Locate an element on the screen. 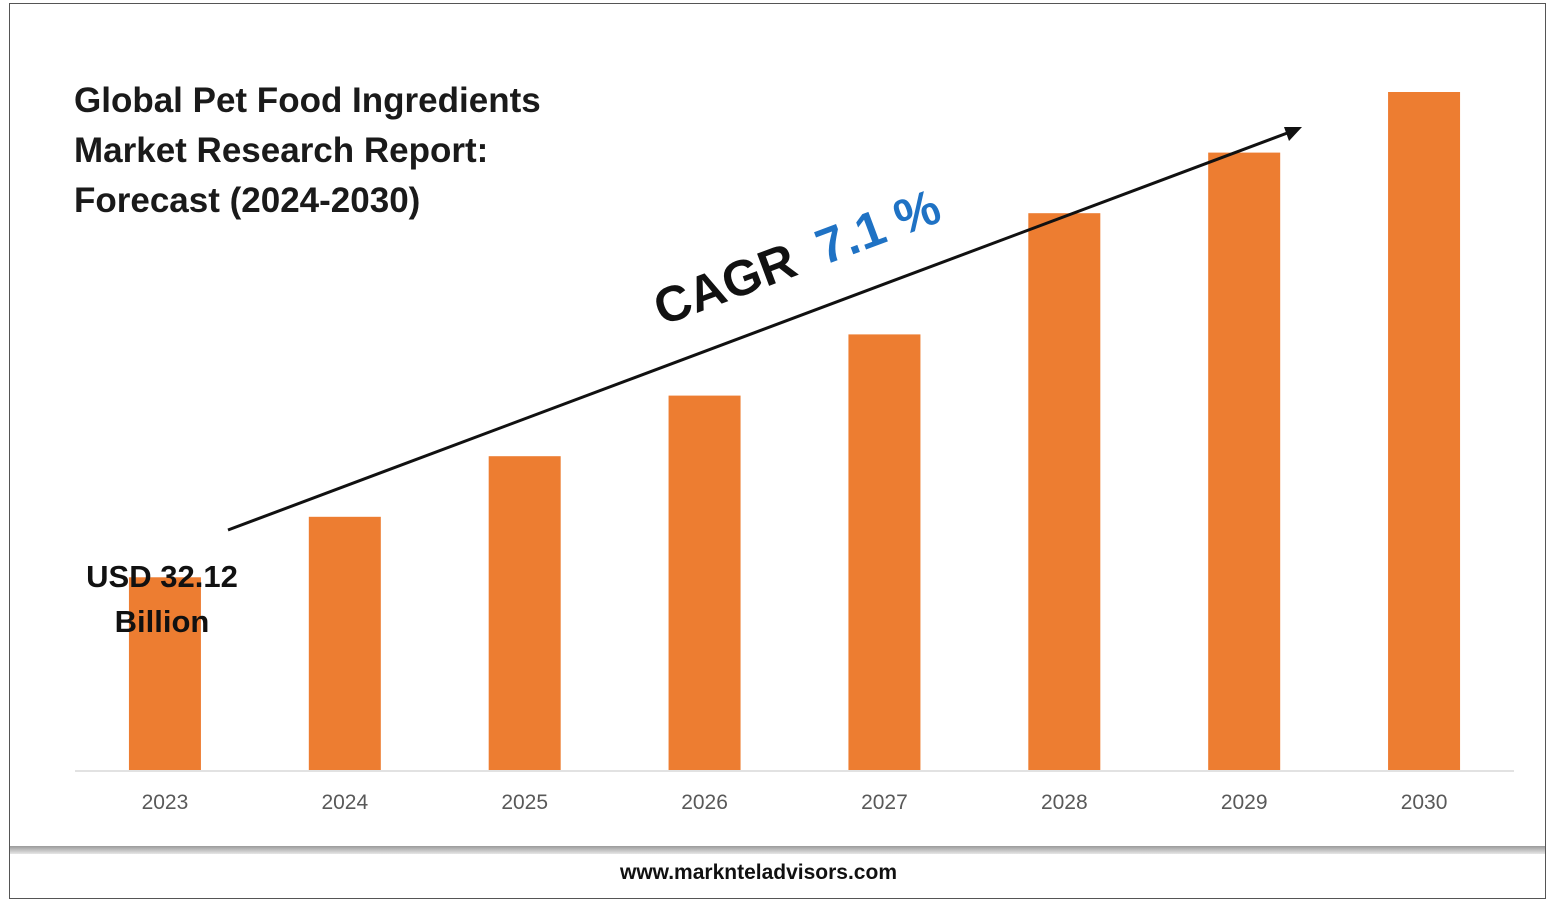  x-tick-label-2027: 2027 is located at coordinates (884, 802).